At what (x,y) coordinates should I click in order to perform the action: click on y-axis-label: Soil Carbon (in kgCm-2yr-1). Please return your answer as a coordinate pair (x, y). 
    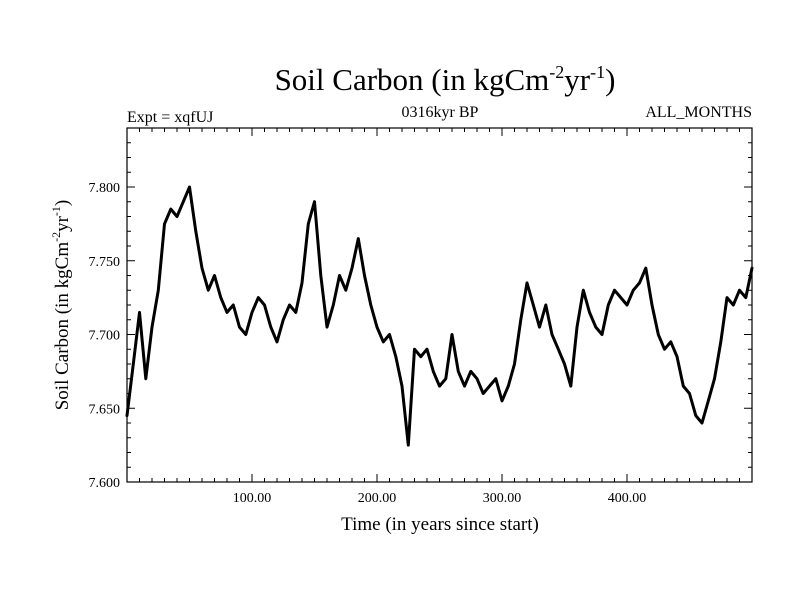
    Looking at the image, I should click on (61, 305).